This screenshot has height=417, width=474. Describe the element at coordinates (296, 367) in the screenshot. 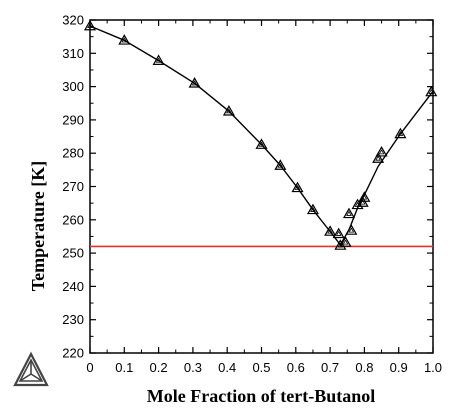

I see `x-tick-label: 0.6` at that location.